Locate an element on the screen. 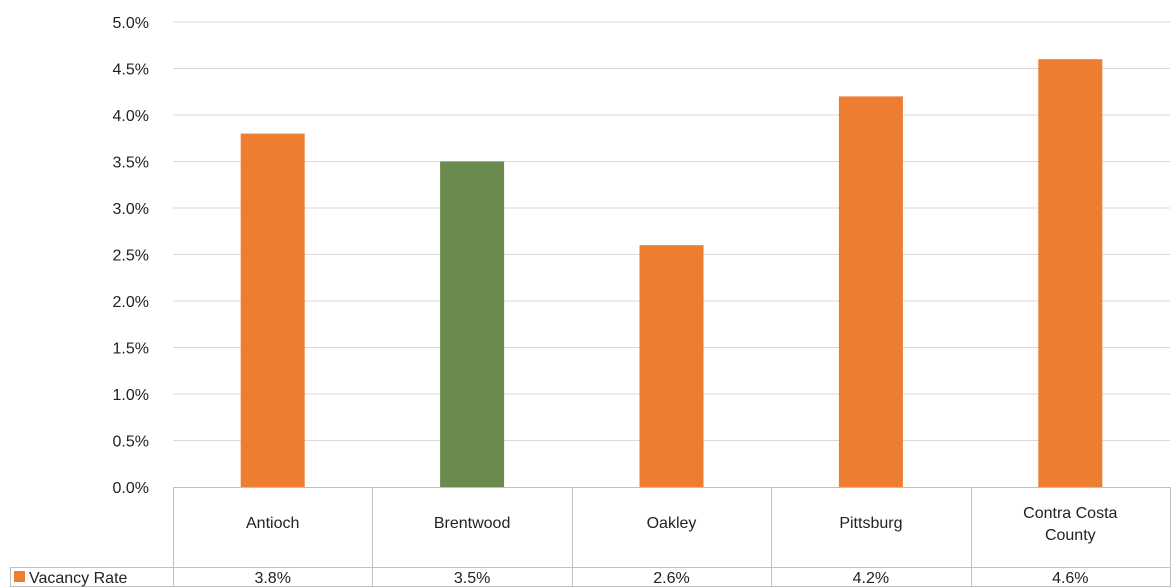 This screenshot has width=1172, height=588. category-label: Contra Costa County is located at coordinates (1070, 524).